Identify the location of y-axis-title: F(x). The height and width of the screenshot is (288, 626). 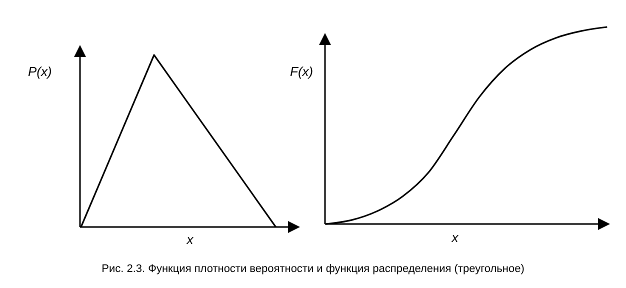
(302, 71).